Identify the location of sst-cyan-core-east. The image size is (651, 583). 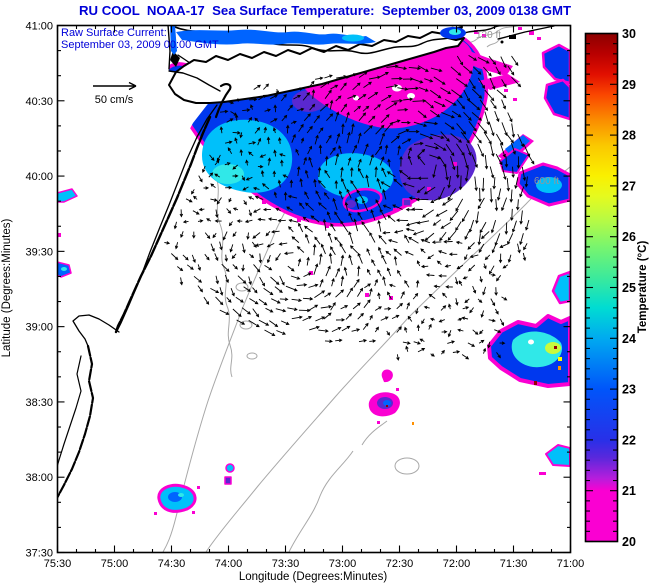
(356, 176).